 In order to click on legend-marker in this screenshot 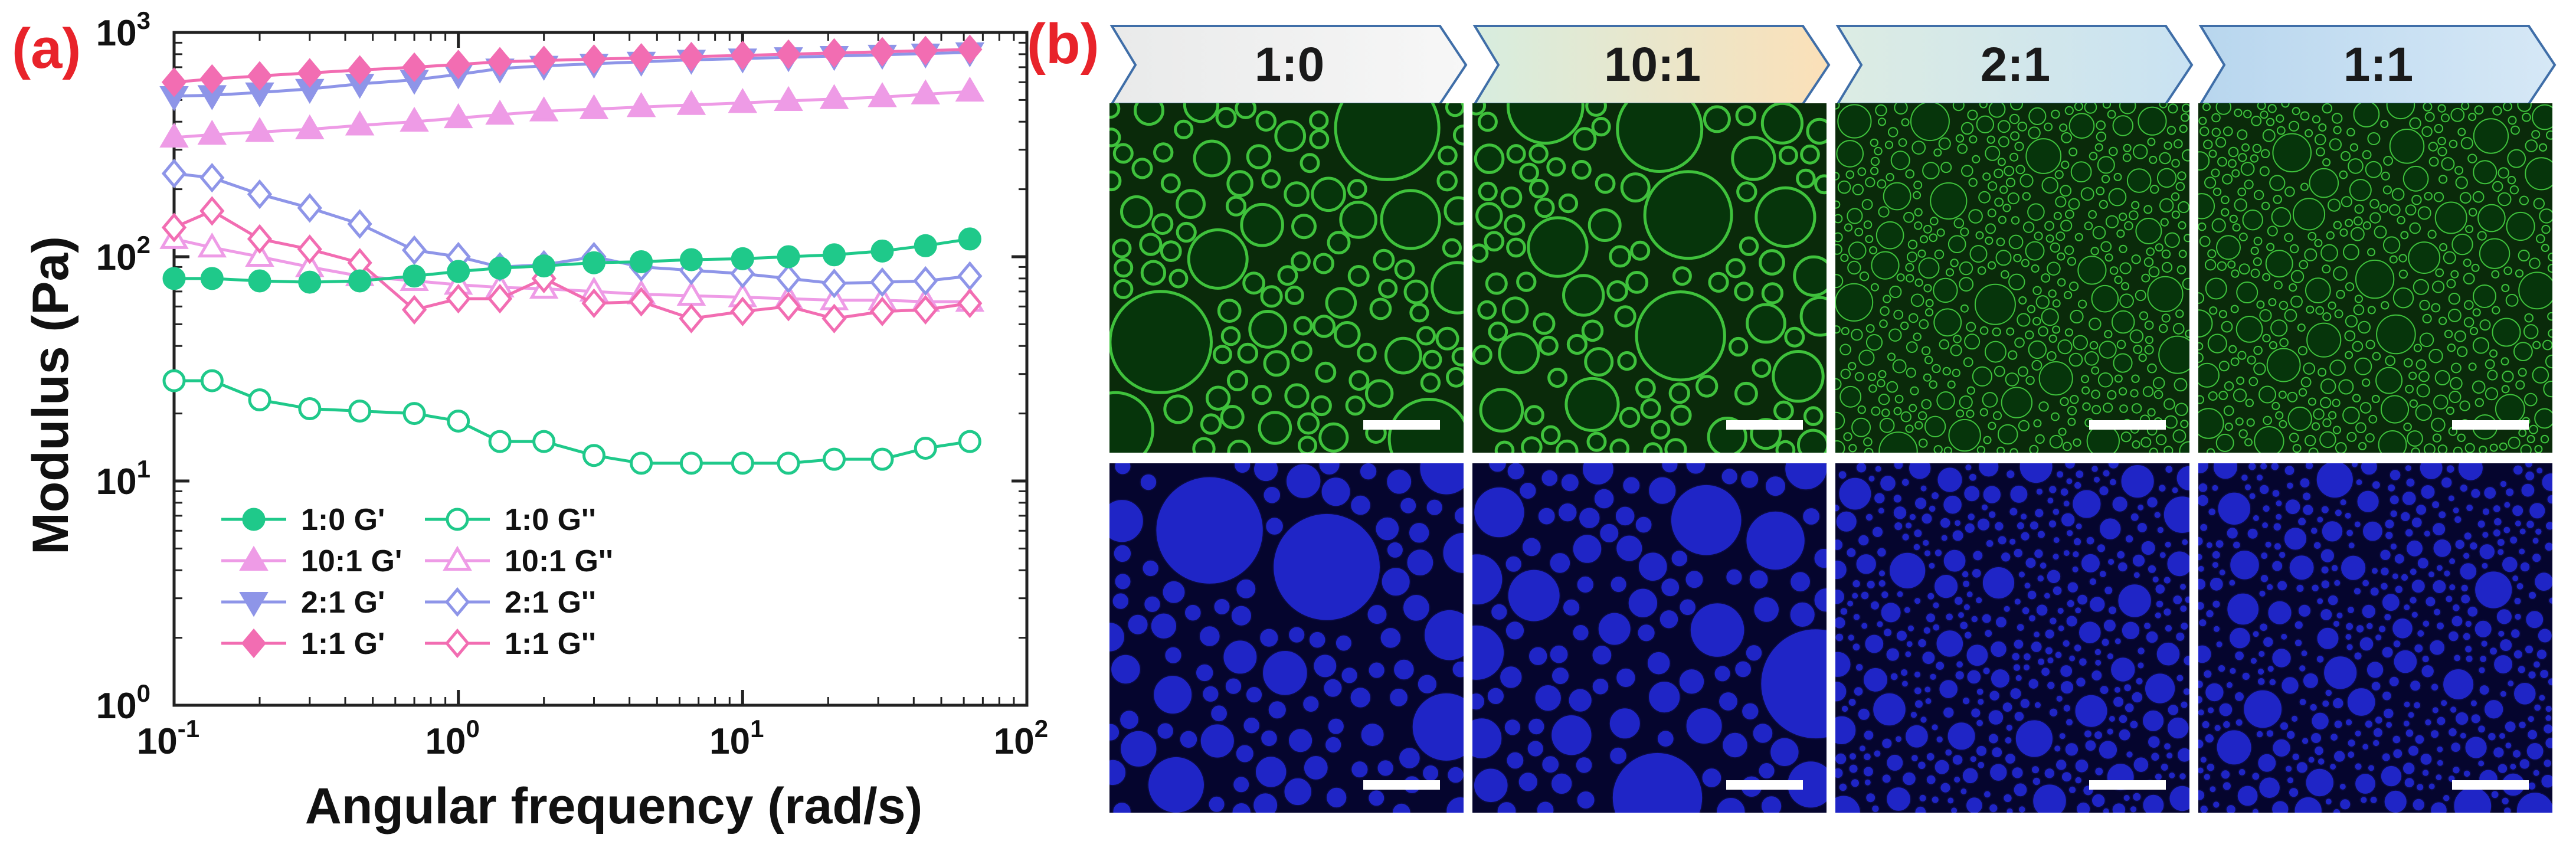, I will do `click(457, 643)`.